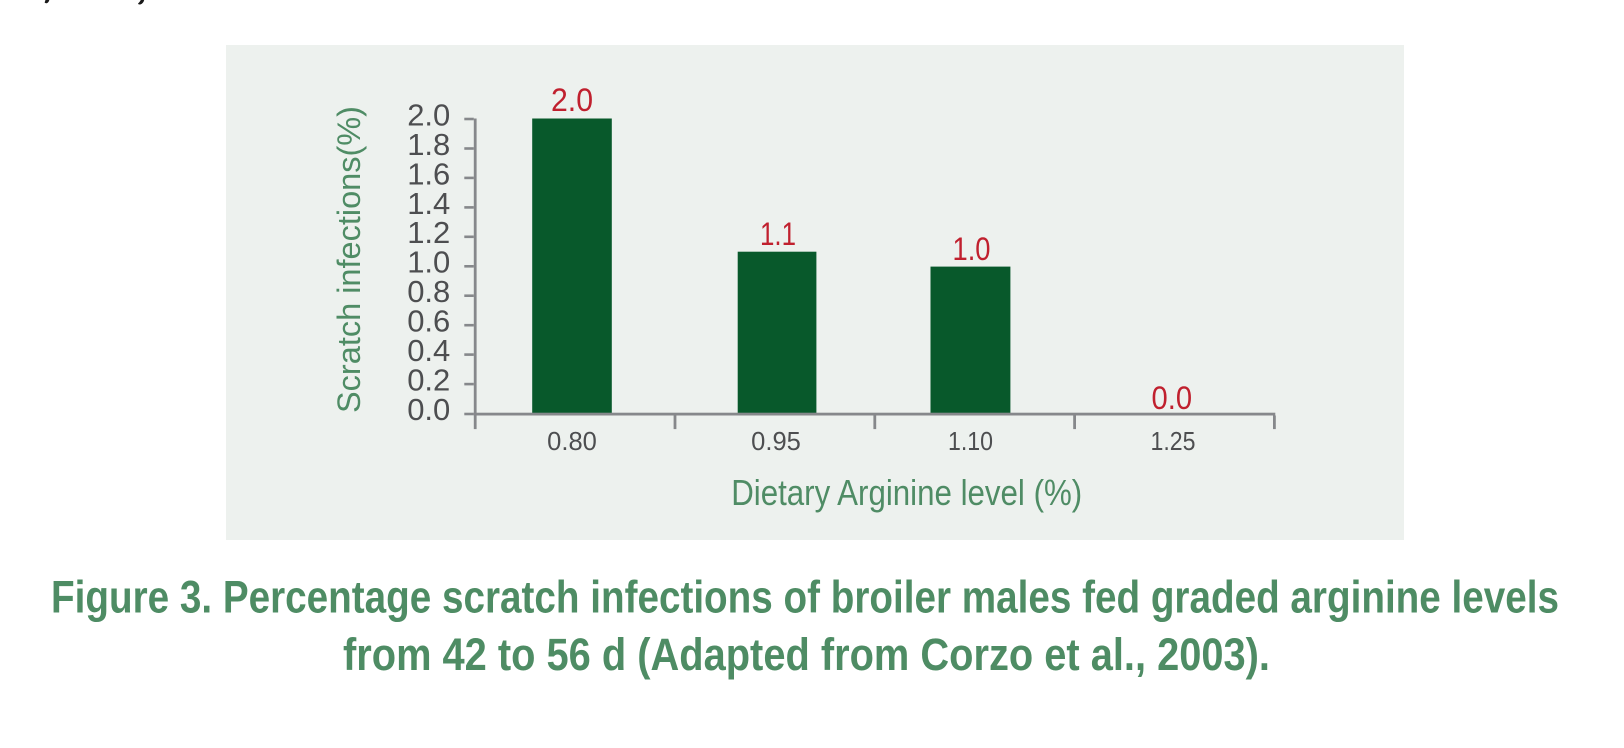 Image resolution: width=1624 pixels, height=748 pixels. I want to click on svg-text: 0.6, so click(428, 321).